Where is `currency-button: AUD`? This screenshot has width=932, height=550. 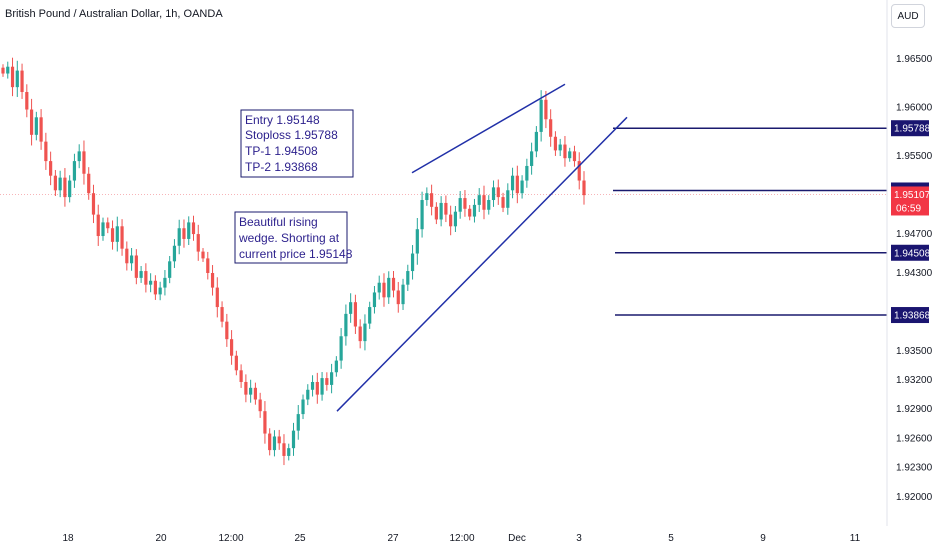
currency-button: AUD is located at coordinates (908, 16).